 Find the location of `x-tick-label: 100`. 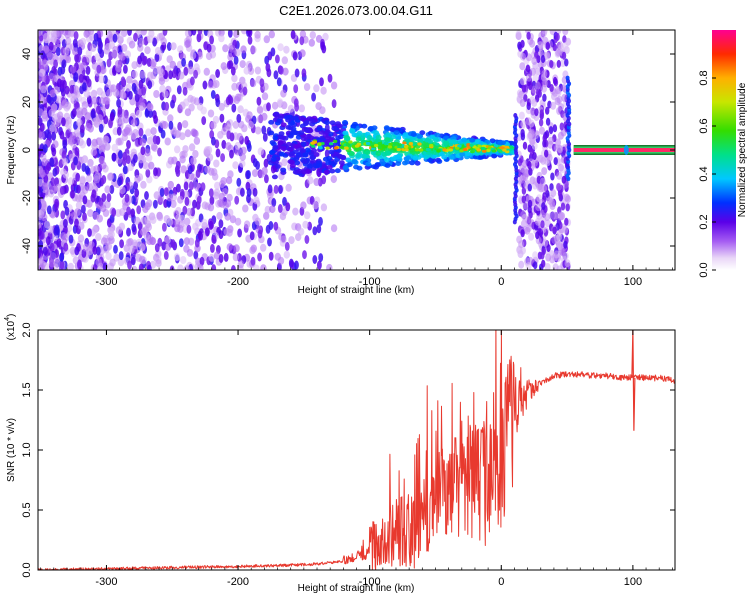

x-tick-label: 100 is located at coordinates (633, 582).